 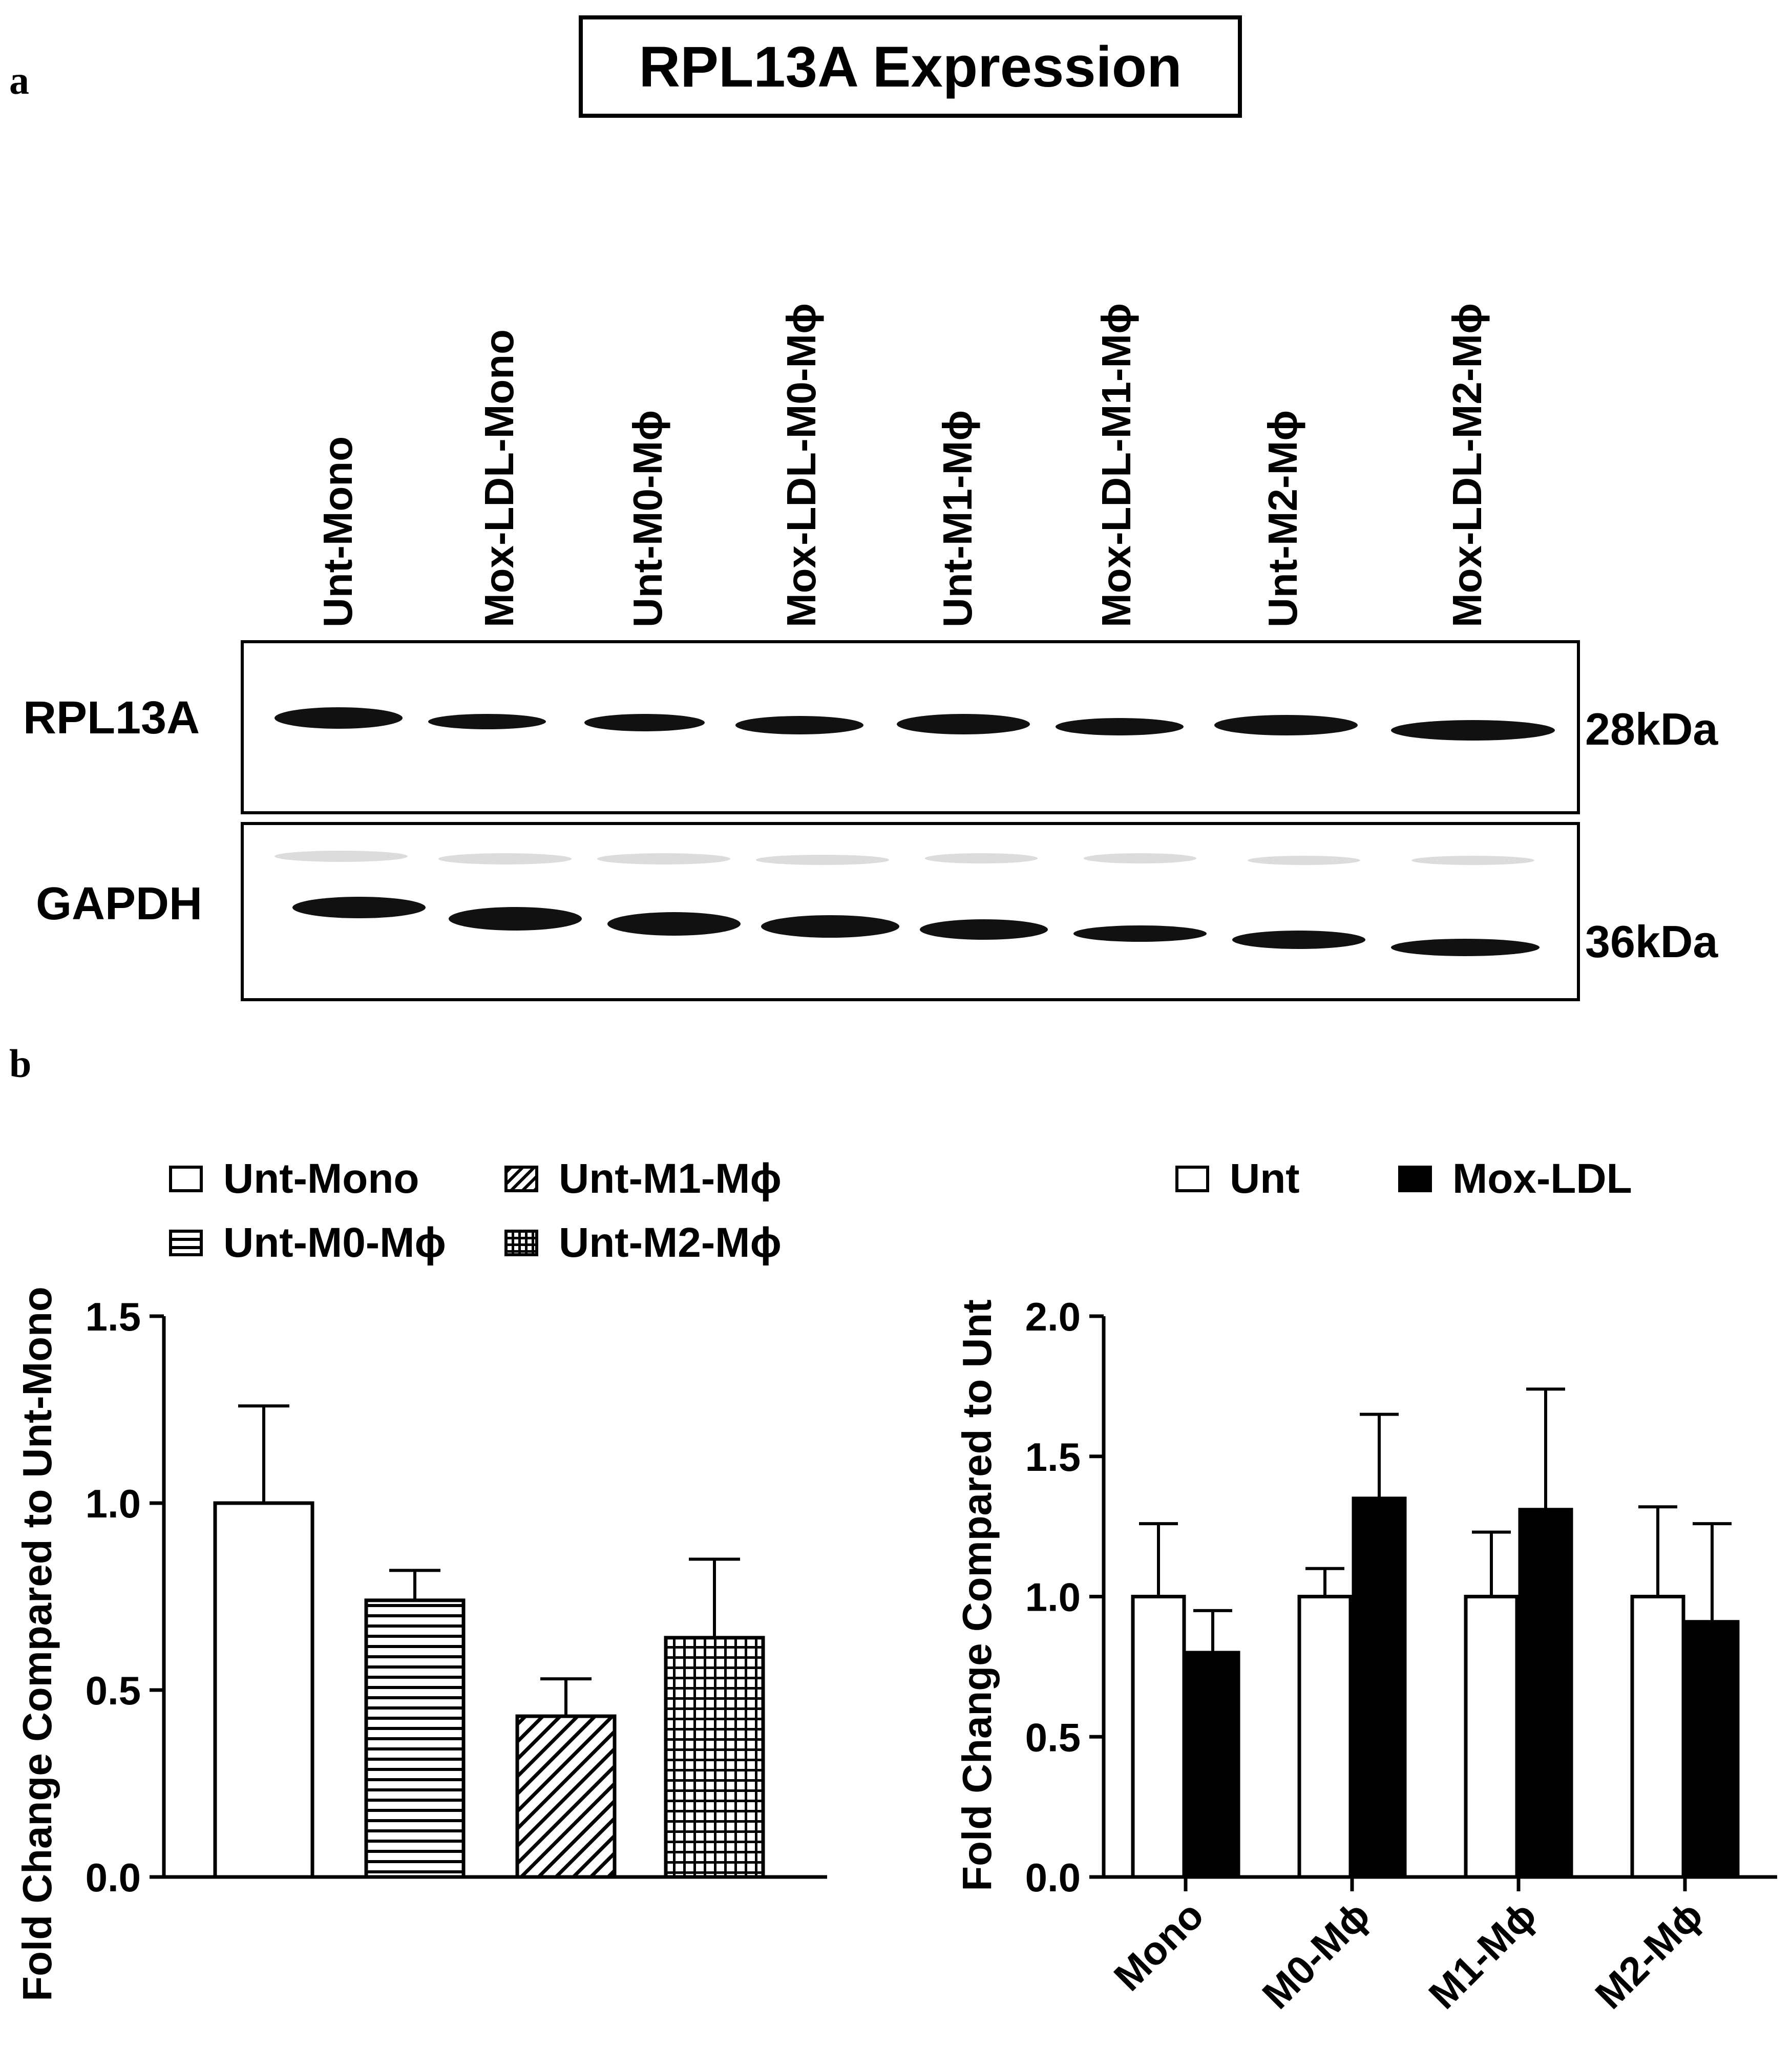 I want to click on x-tick-label: M0-Mϕ, so click(x=1316, y=1955).